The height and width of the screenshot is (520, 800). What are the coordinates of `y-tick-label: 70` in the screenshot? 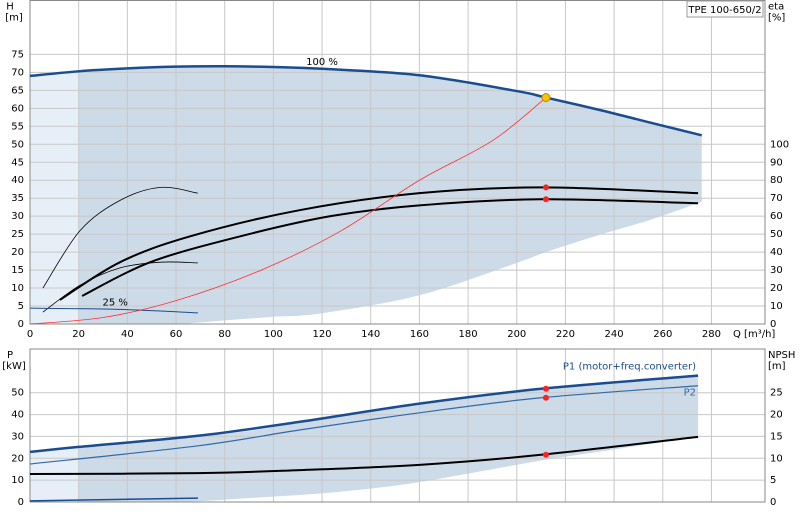 It's located at (17, 72).